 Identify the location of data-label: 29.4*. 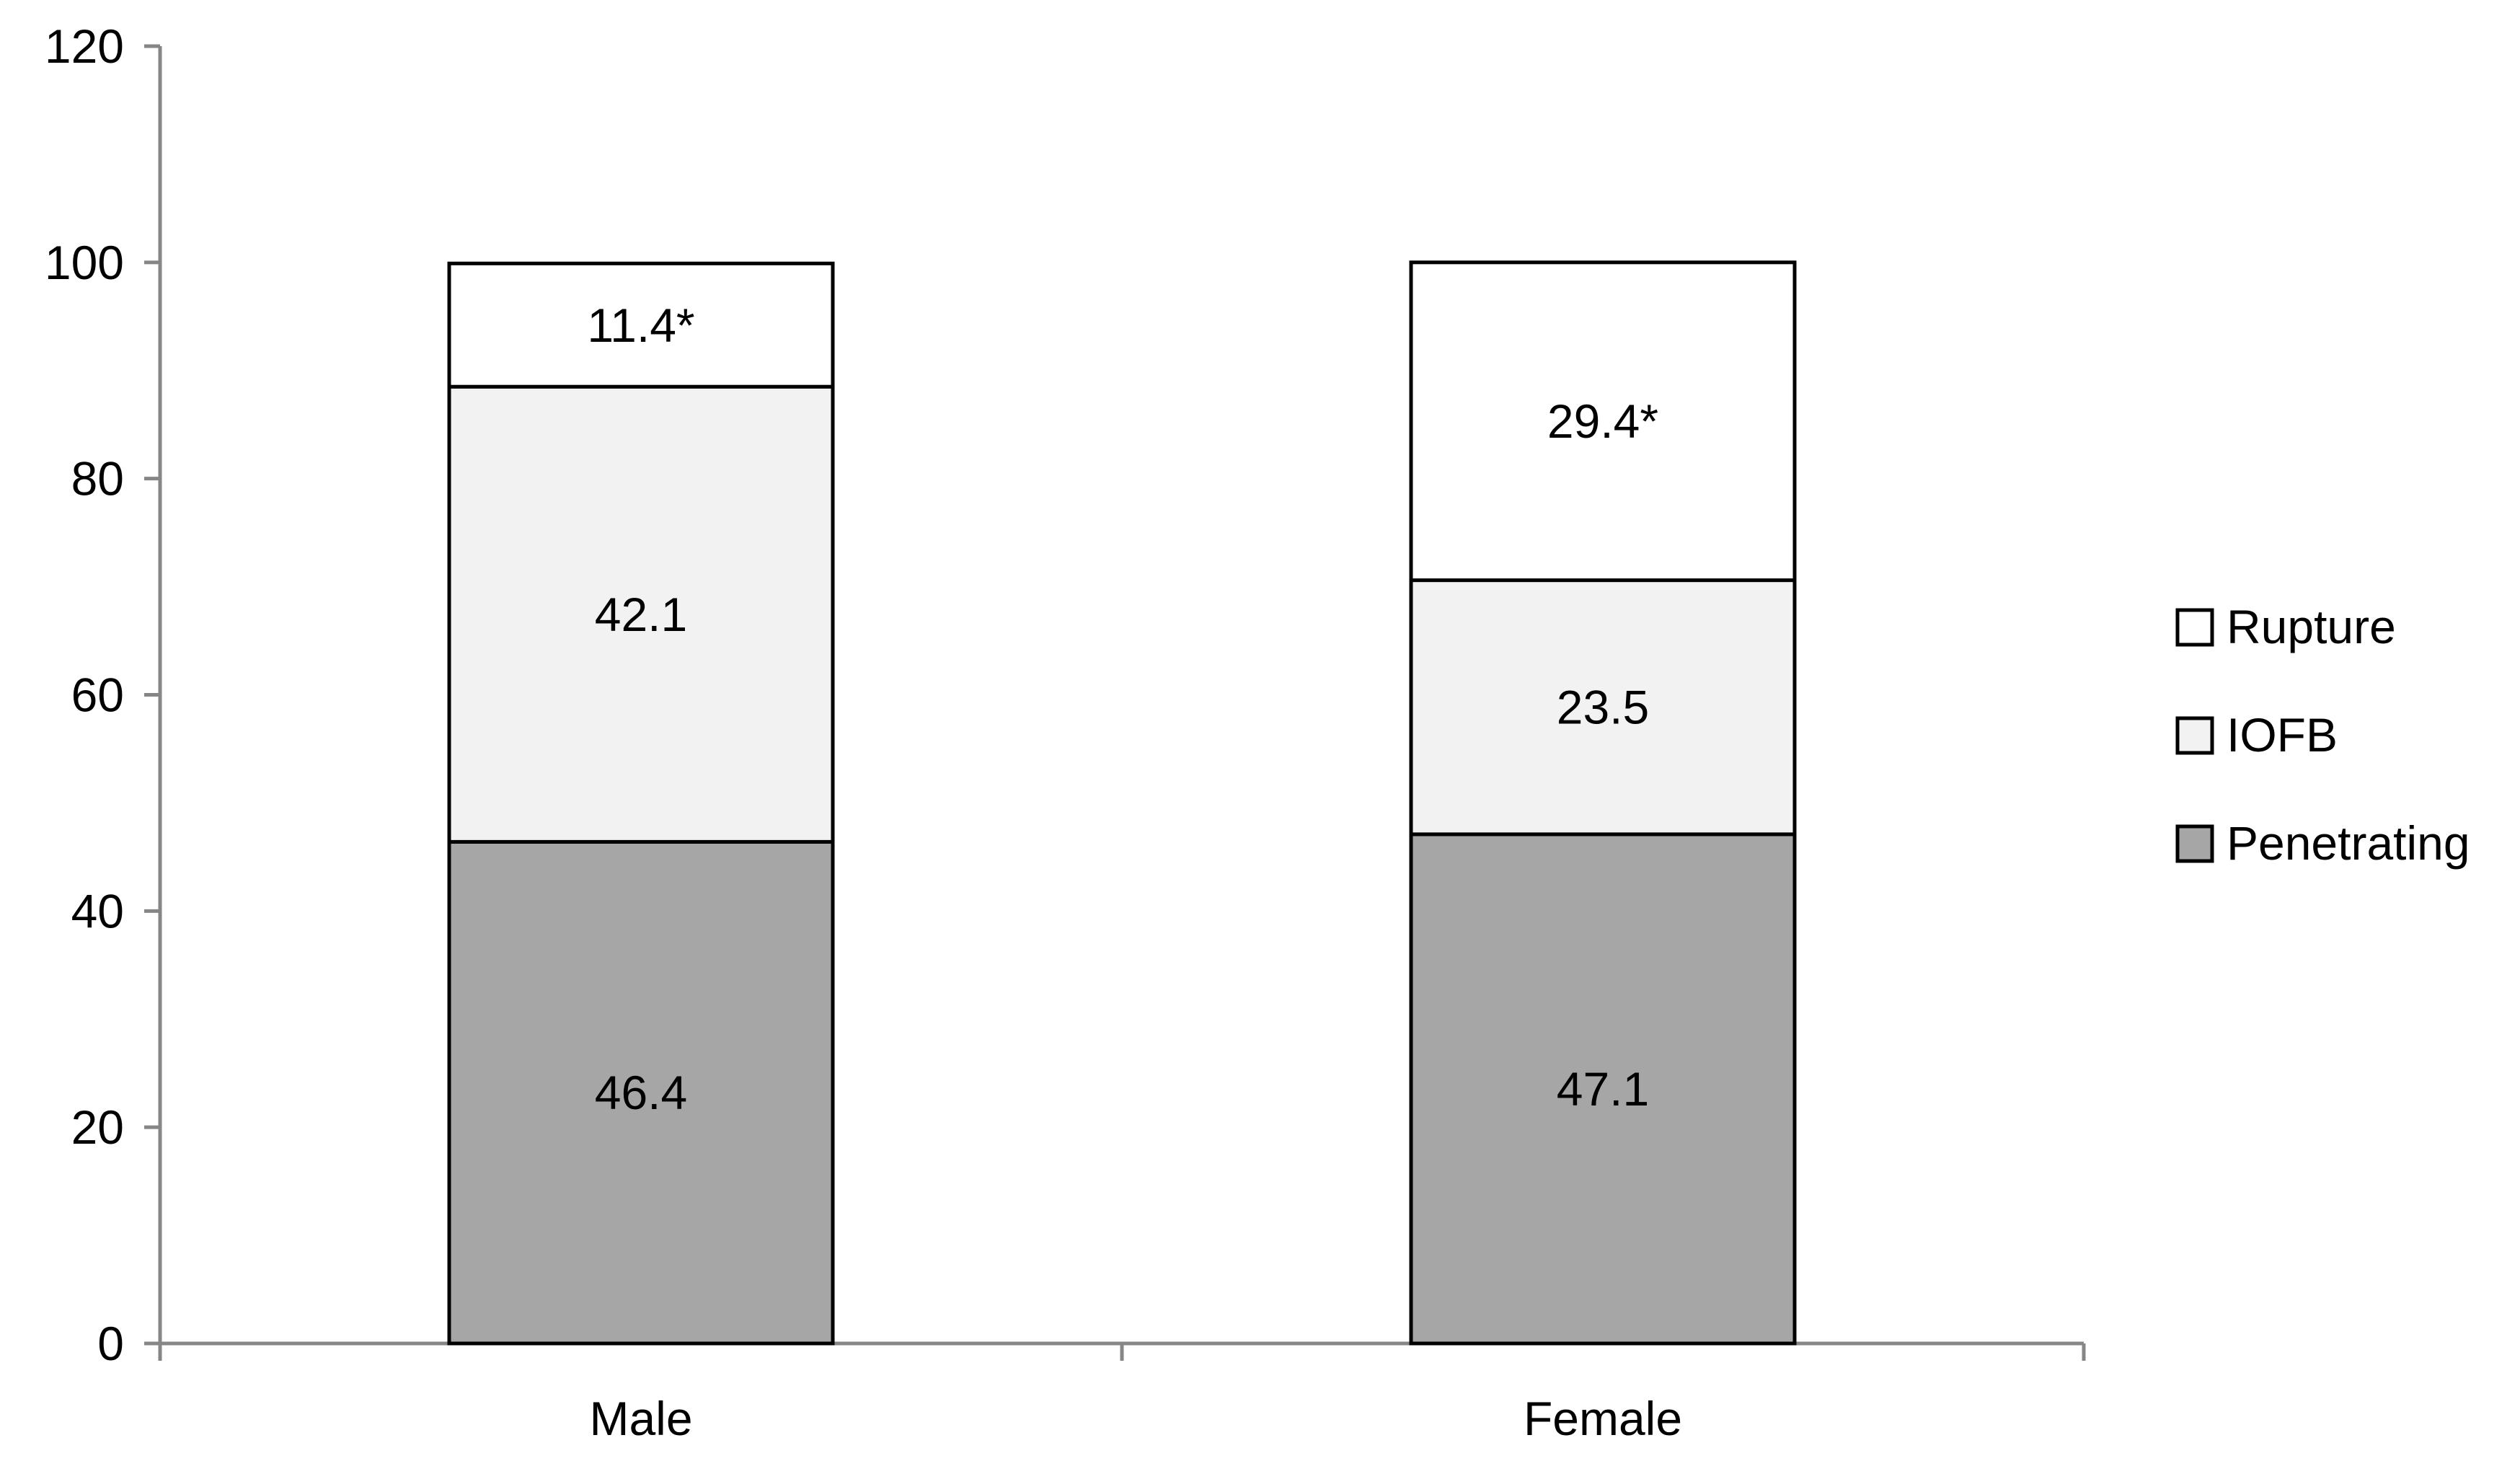
(1602, 421).